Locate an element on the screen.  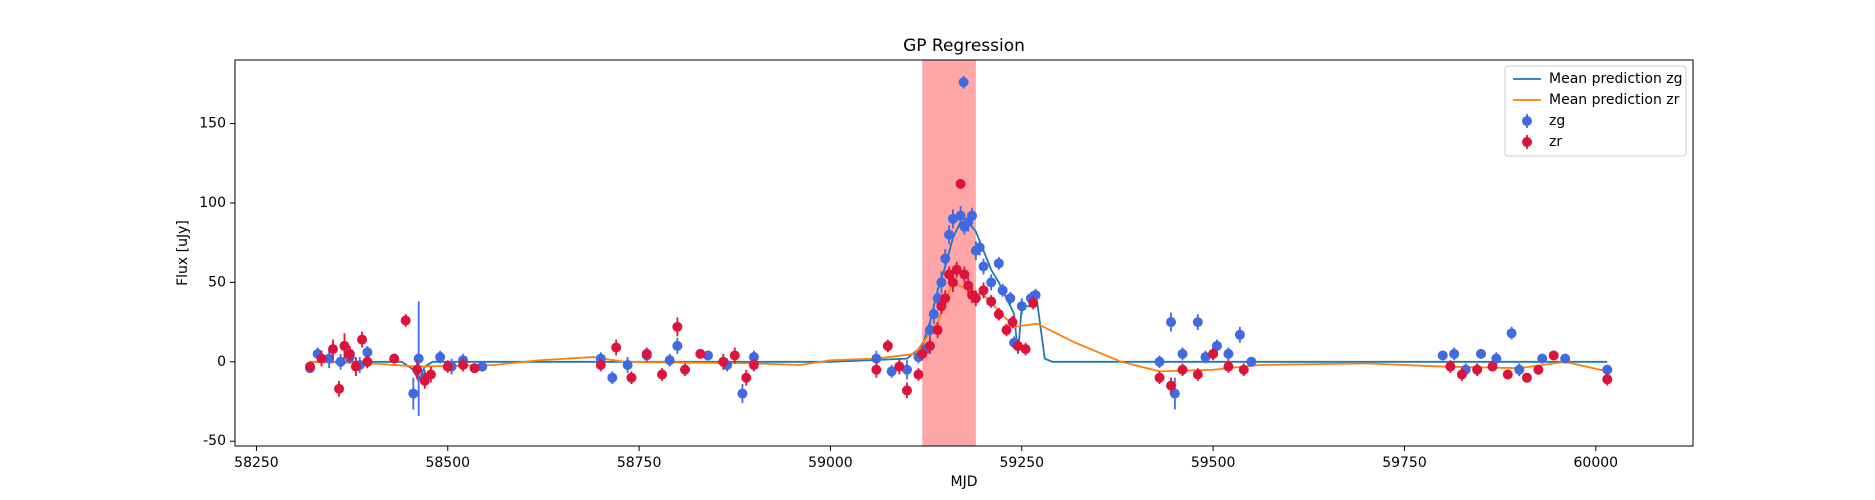
legend-swatch is located at coordinates (1527, 121).